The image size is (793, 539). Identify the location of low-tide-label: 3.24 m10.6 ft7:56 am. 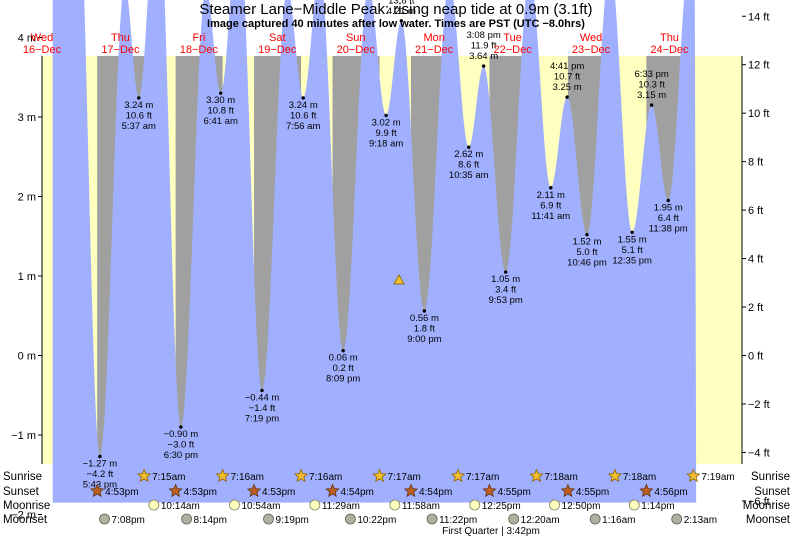
(303, 116).